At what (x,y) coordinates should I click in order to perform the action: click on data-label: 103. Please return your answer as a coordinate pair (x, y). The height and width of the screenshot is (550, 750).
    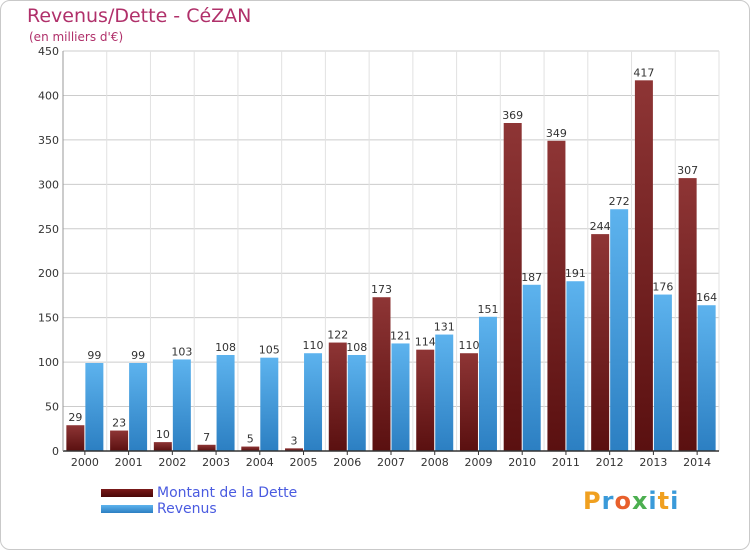
    Looking at the image, I should click on (181, 351).